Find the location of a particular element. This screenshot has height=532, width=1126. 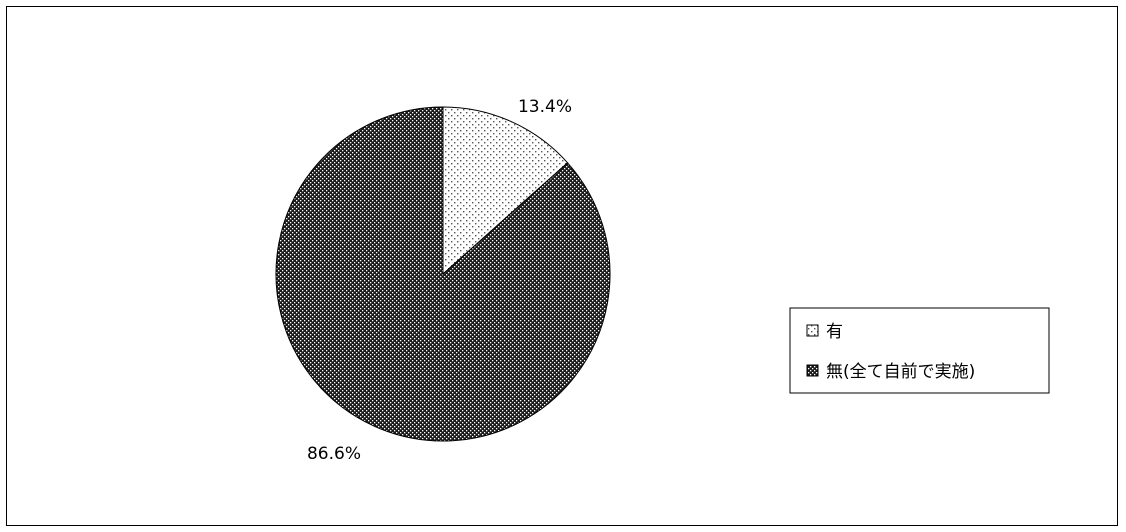

legend-swatch-yes is located at coordinates (812, 330).